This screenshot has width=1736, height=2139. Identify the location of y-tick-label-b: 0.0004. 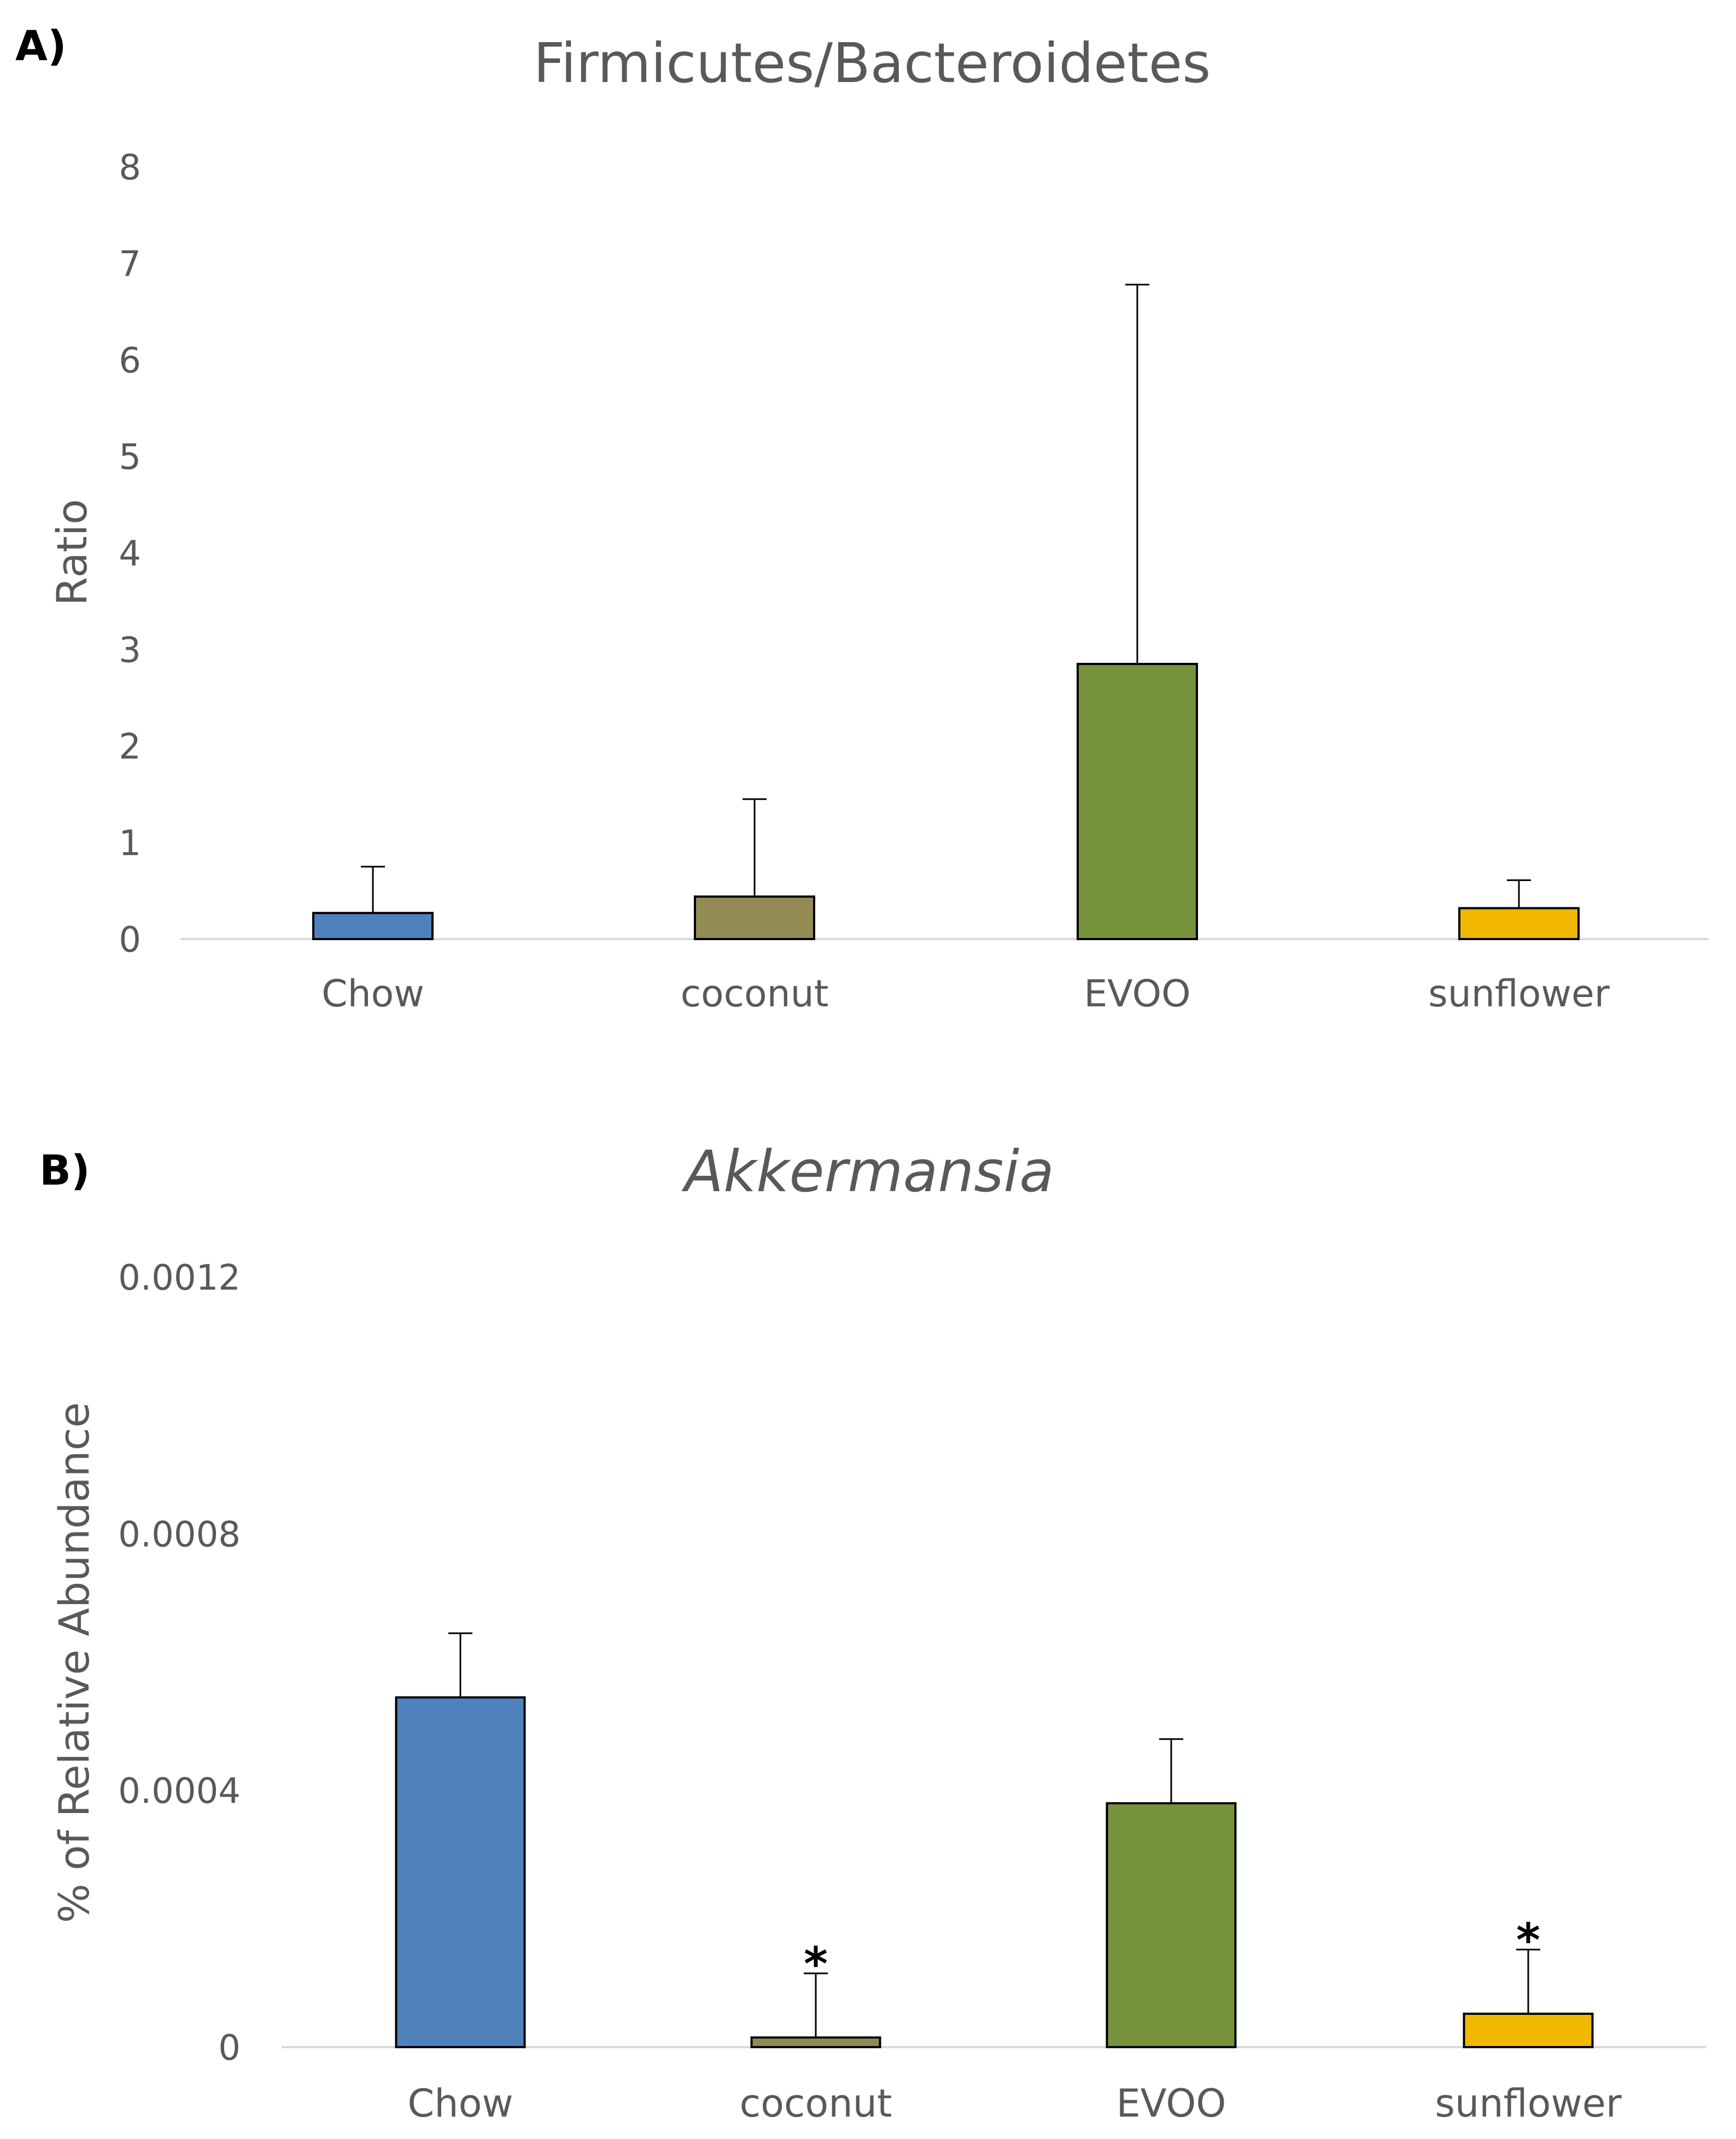
(179, 1791).